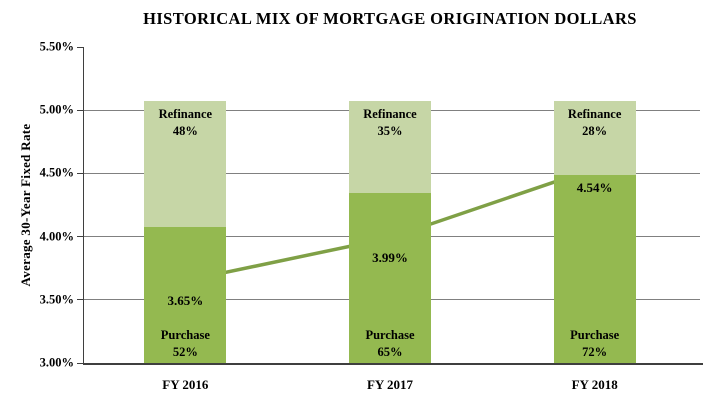  What do you see at coordinates (594, 384) in the screenshot?
I see `x-axis-label: FY 2018` at bounding box center [594, 384].